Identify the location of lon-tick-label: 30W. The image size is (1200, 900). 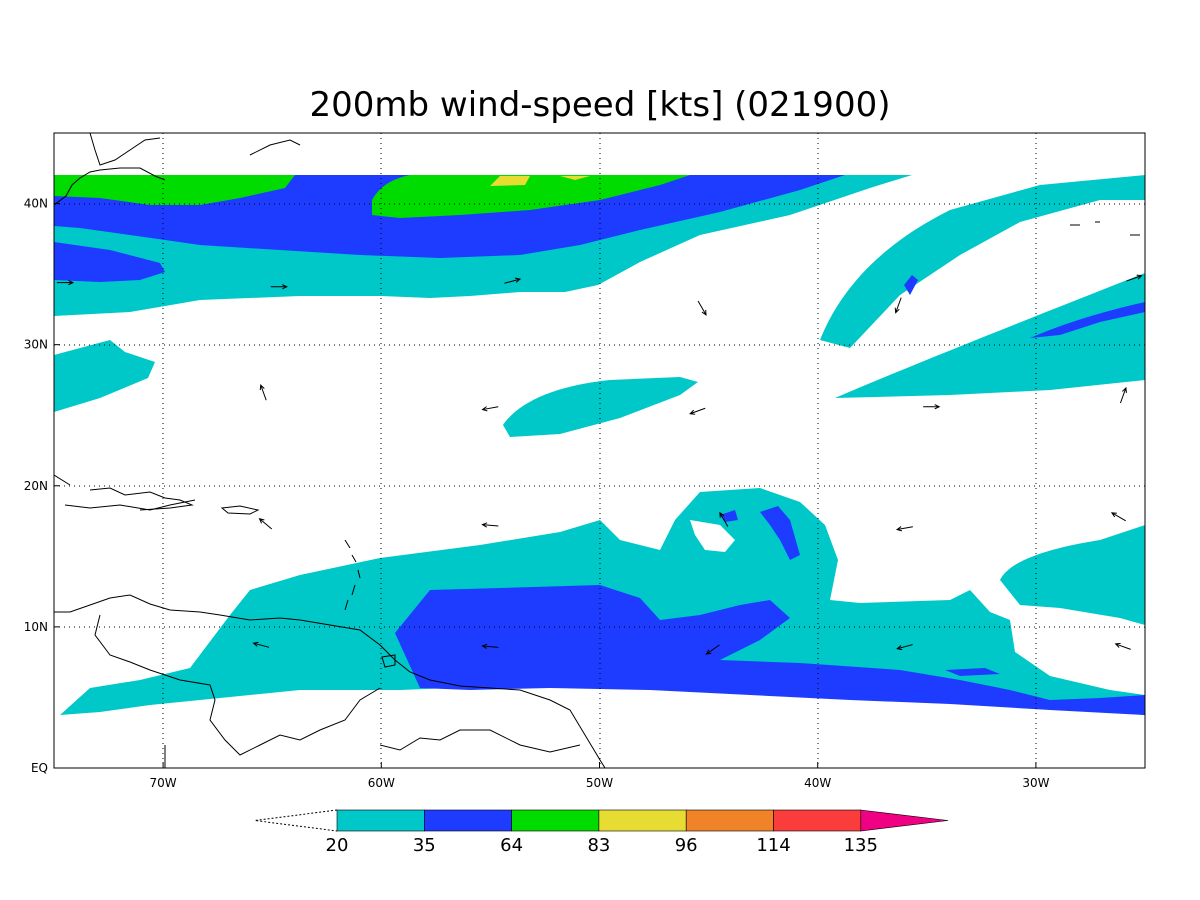
(1035, 783).